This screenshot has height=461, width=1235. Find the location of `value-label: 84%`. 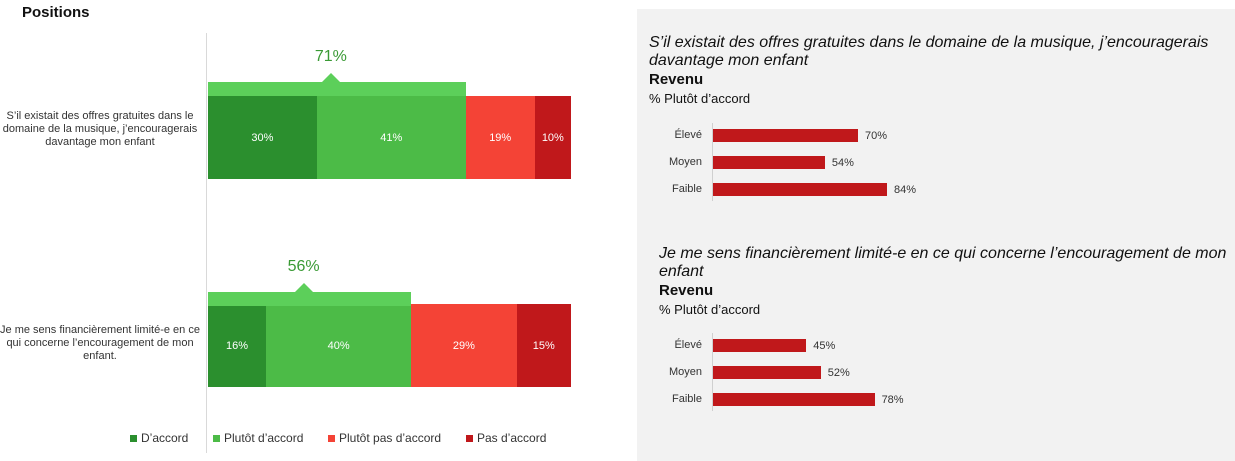

value-label: 84% is located at coordinates (905, 190).